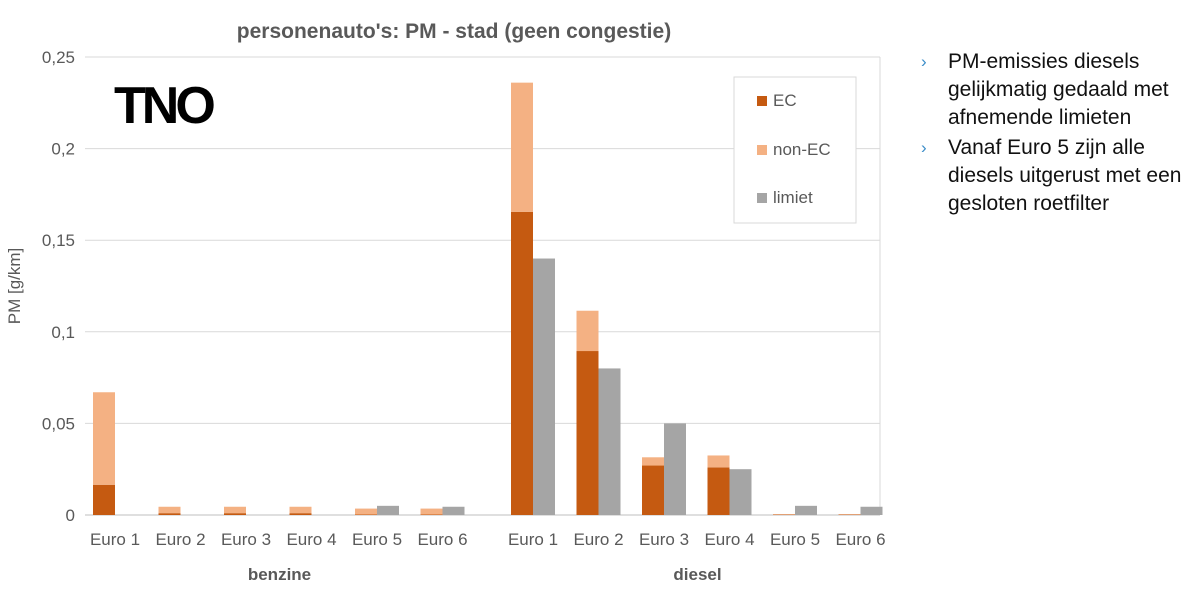  Describe the element at coordinates (58, 57) in the screenshot. I see `y-tick-label: 0,25` at that location.